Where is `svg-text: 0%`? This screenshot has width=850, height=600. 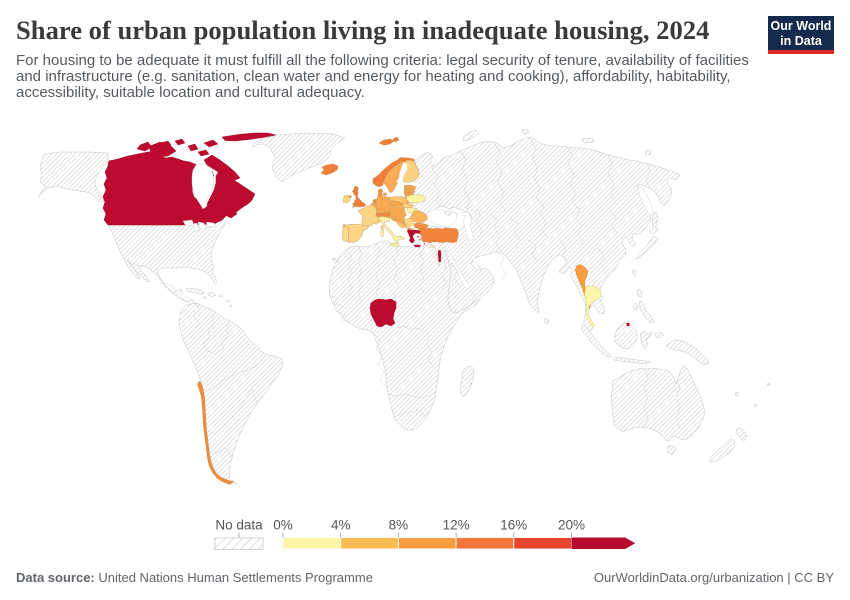 svg-text: 0% is located at coordinates (283, 525).